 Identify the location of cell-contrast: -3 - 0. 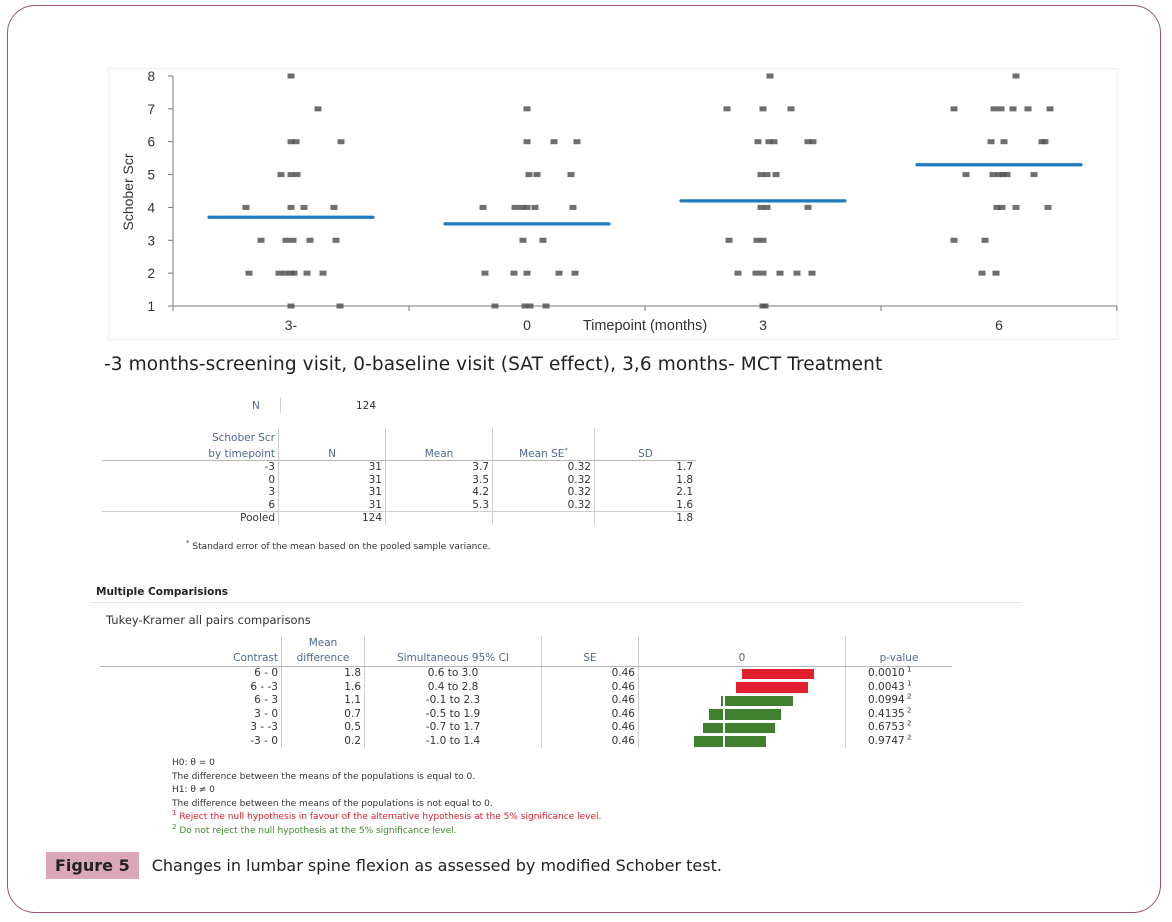
(191, 741).